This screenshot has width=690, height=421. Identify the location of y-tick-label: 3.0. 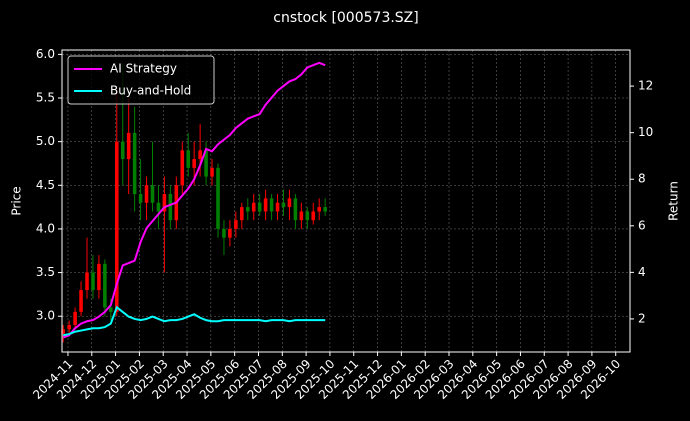
(45, 316).